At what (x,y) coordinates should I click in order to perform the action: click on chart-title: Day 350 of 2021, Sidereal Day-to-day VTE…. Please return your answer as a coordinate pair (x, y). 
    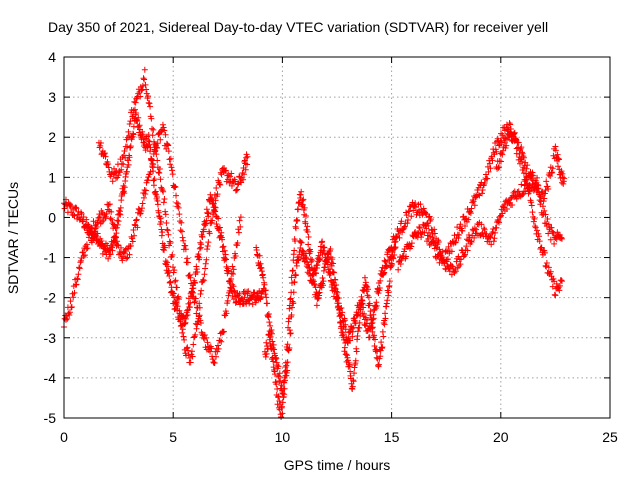
    Looking at the image, I should click on (298, 27).